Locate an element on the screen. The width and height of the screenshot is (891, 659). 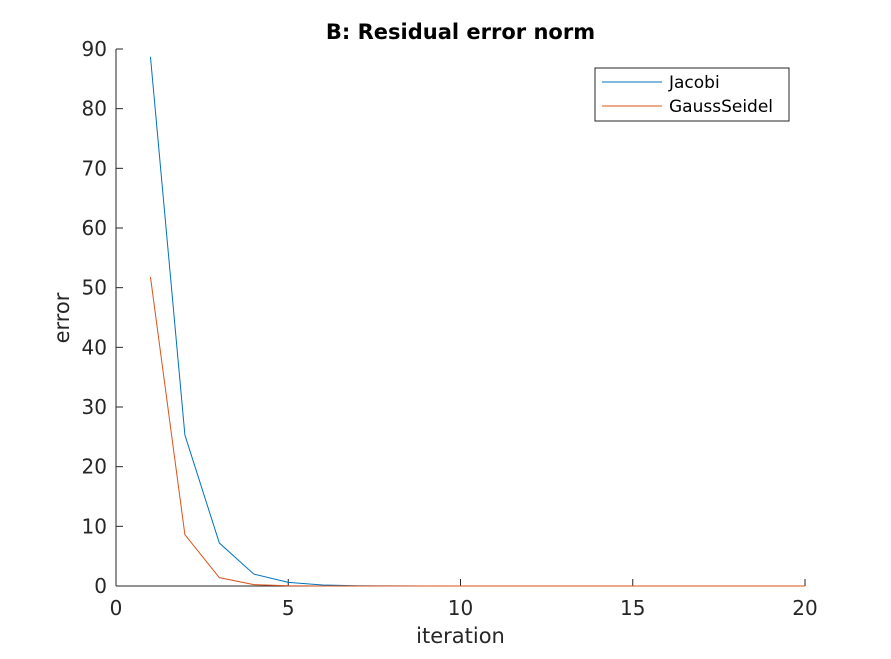
x-tick-label: 20 is located at coordinates (804, 608).